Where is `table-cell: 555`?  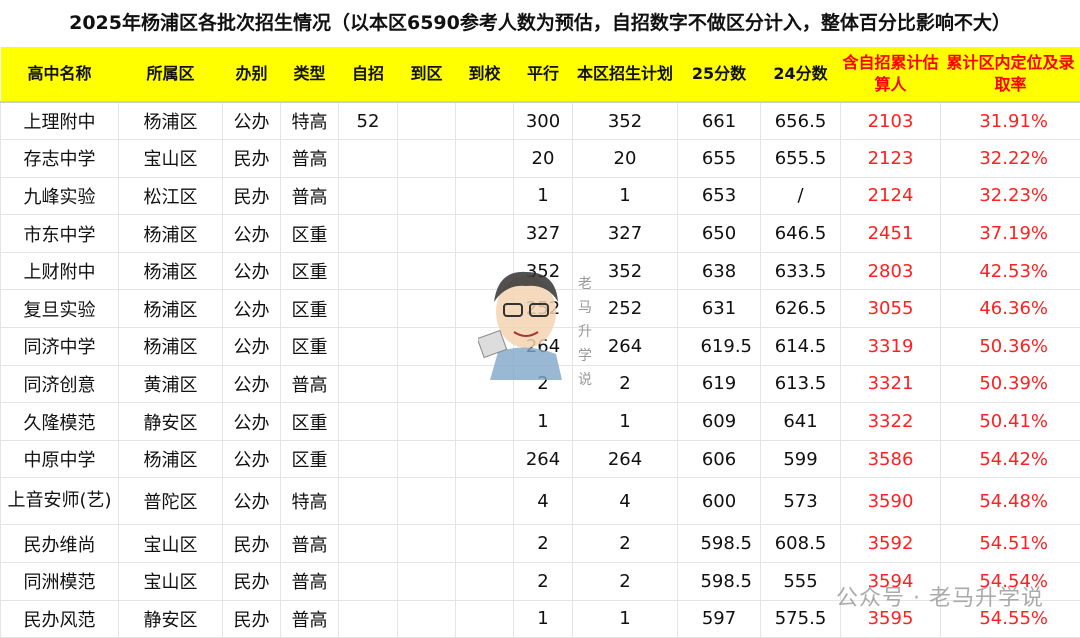
table-cell: 555 is located at coordinates (801, 582).